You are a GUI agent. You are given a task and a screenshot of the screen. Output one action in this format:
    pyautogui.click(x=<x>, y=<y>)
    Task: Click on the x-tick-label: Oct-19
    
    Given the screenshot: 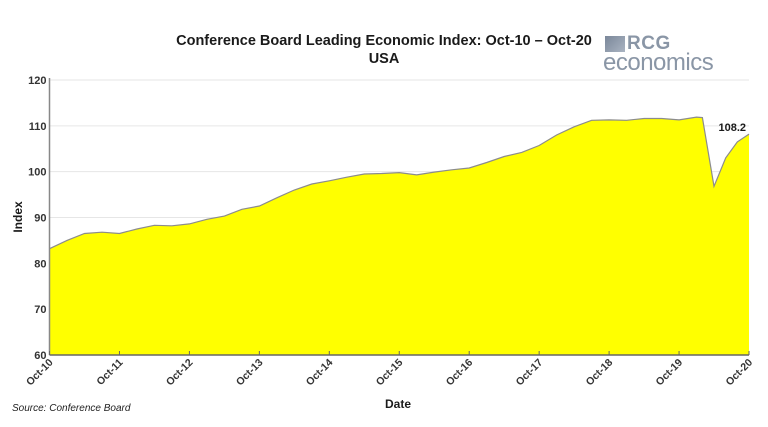 What is the action you would take?
    pyautogui.click(x=670, y=373)
    